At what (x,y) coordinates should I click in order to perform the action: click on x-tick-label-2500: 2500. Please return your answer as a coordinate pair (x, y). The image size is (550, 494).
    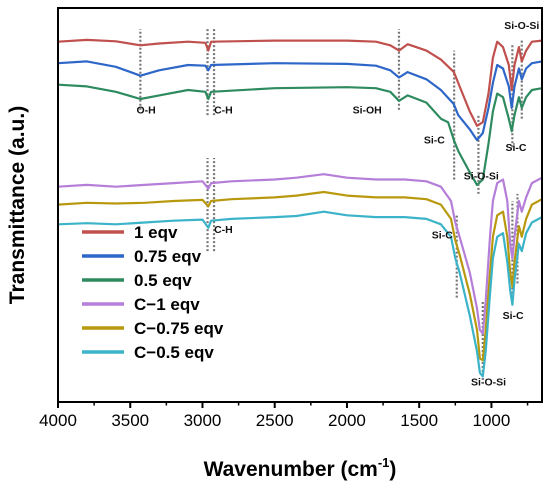
    Looking at the image, I should click on (275, 420).